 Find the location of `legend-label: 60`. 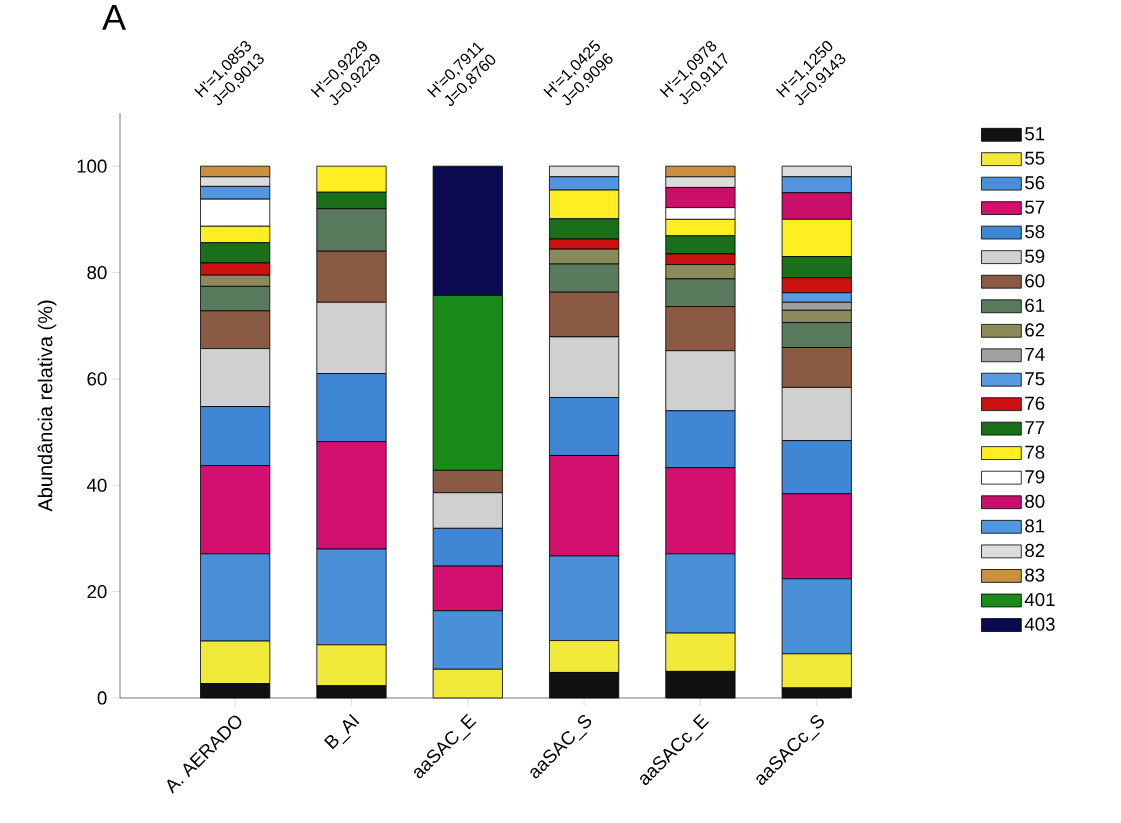

legend-label: 60 is located at coordinates (1035, 281).